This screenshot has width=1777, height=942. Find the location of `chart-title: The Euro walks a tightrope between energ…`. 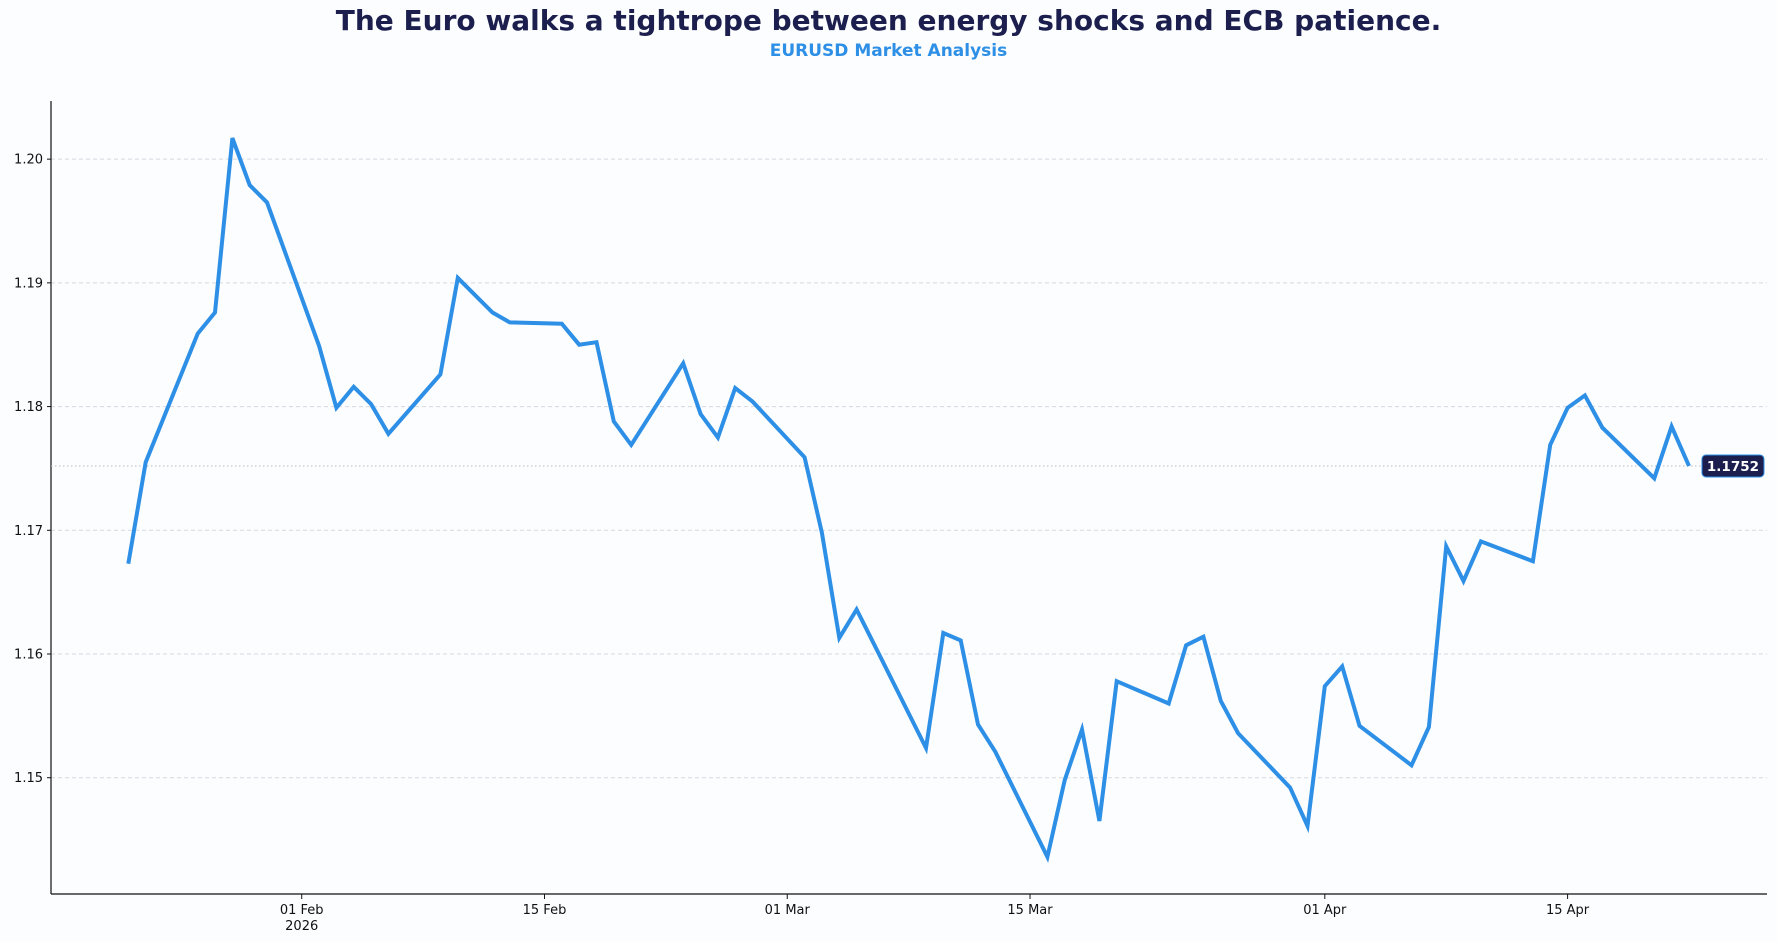

chart-title: The Euro walks a tightrope between energ… is located at coordinates (888, 20).